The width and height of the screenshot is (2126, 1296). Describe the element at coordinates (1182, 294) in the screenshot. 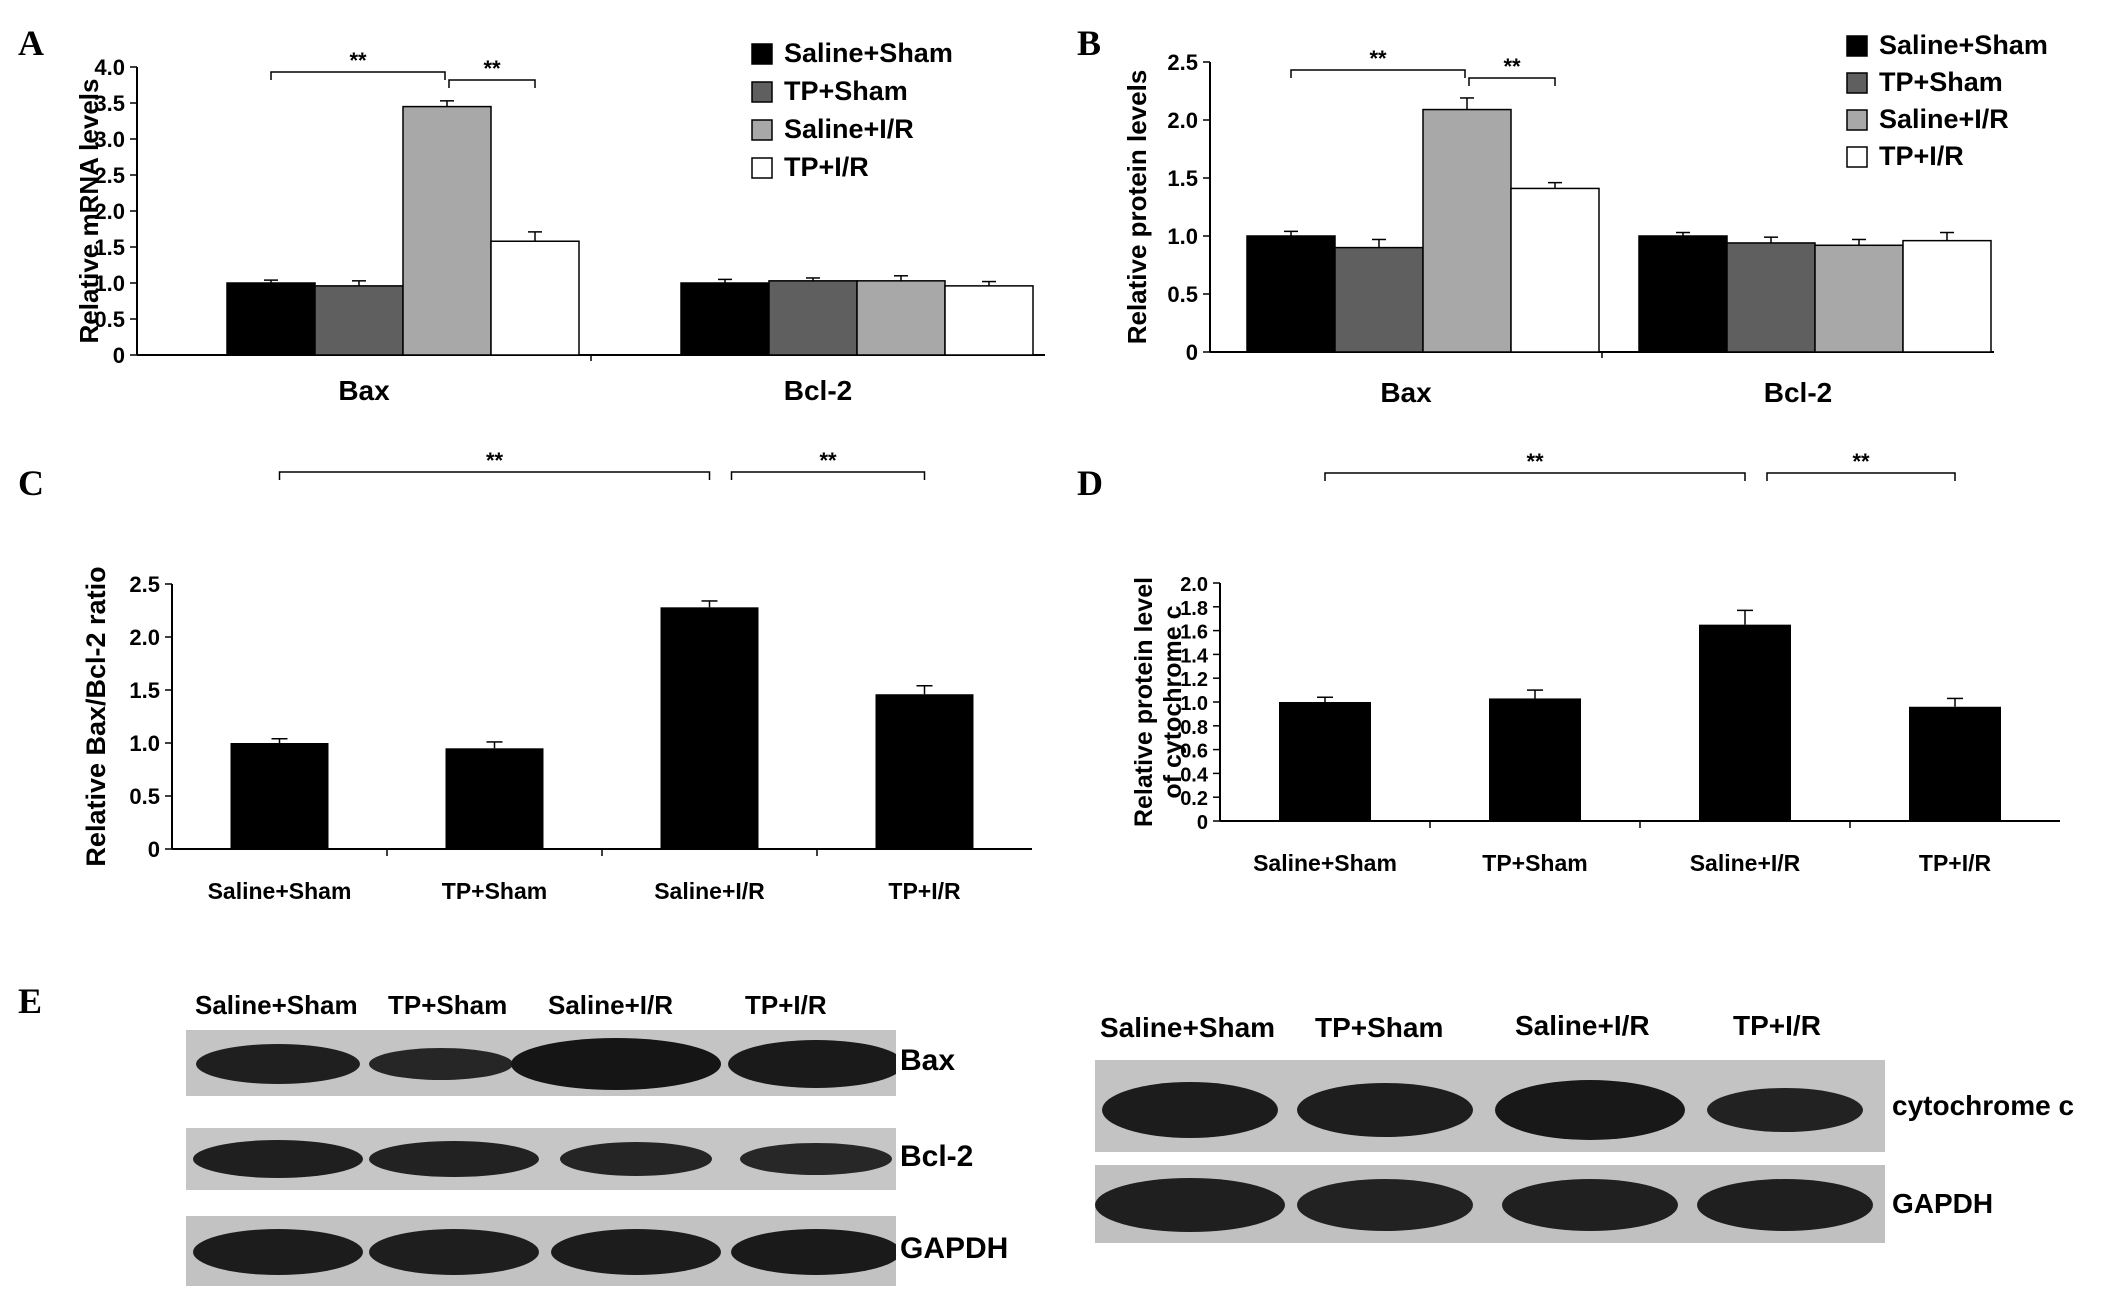

I see `chart-b-ytick-label-1: 0.5` at that location.